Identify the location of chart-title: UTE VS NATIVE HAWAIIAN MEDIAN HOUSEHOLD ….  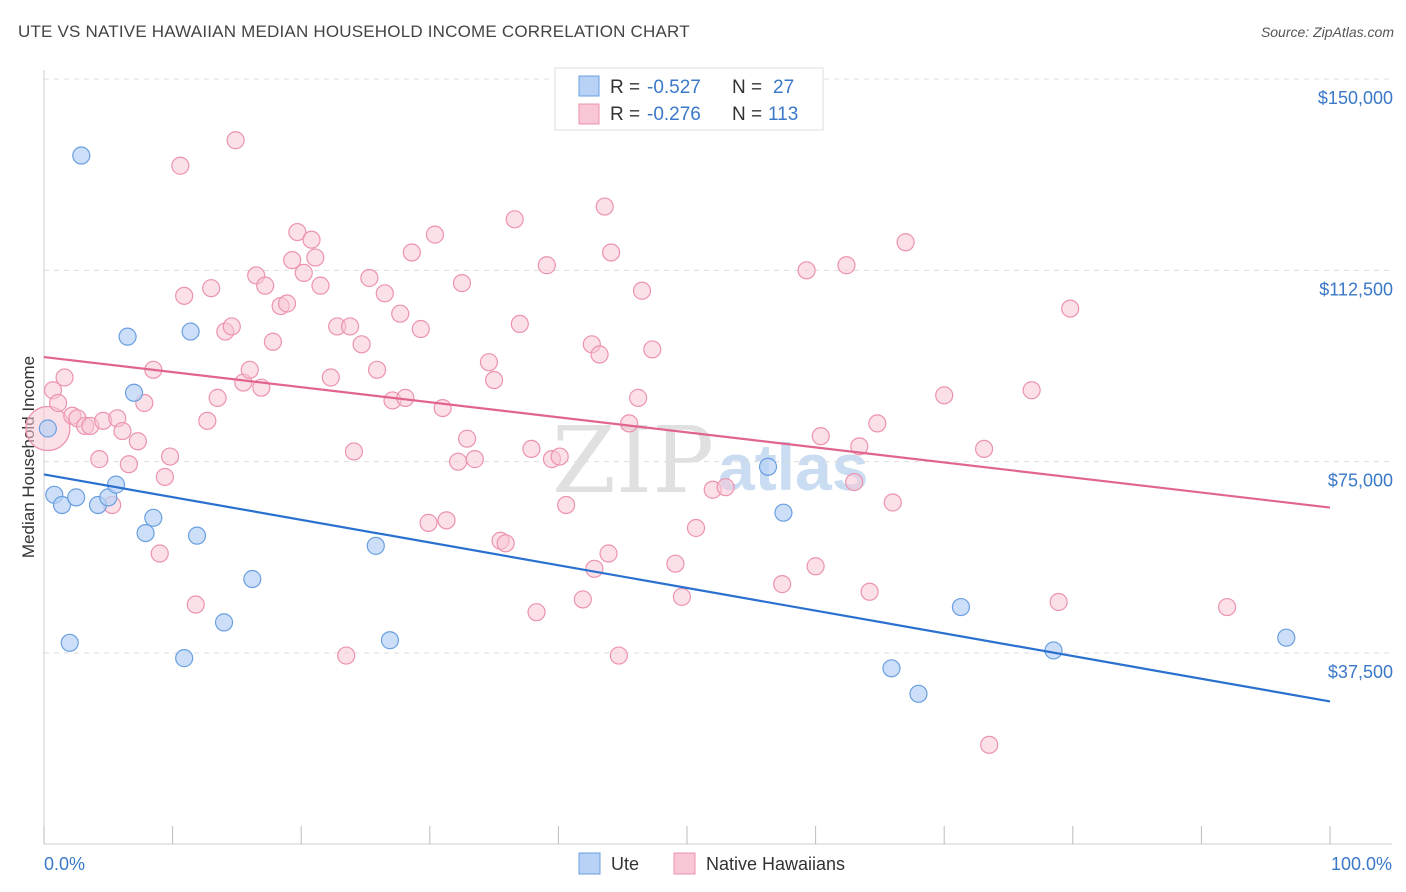
(354, 31).